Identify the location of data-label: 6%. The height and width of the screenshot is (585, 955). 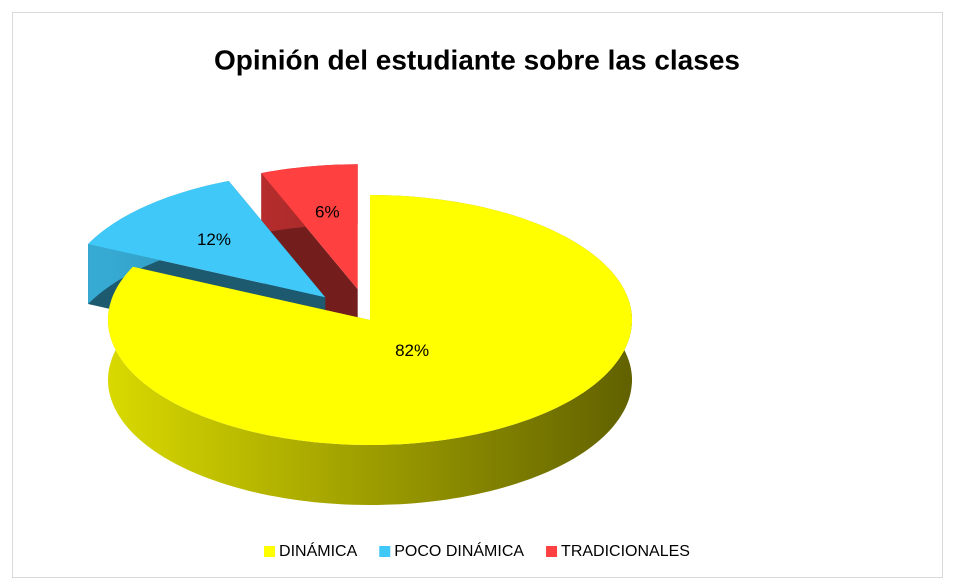
(327, 212).